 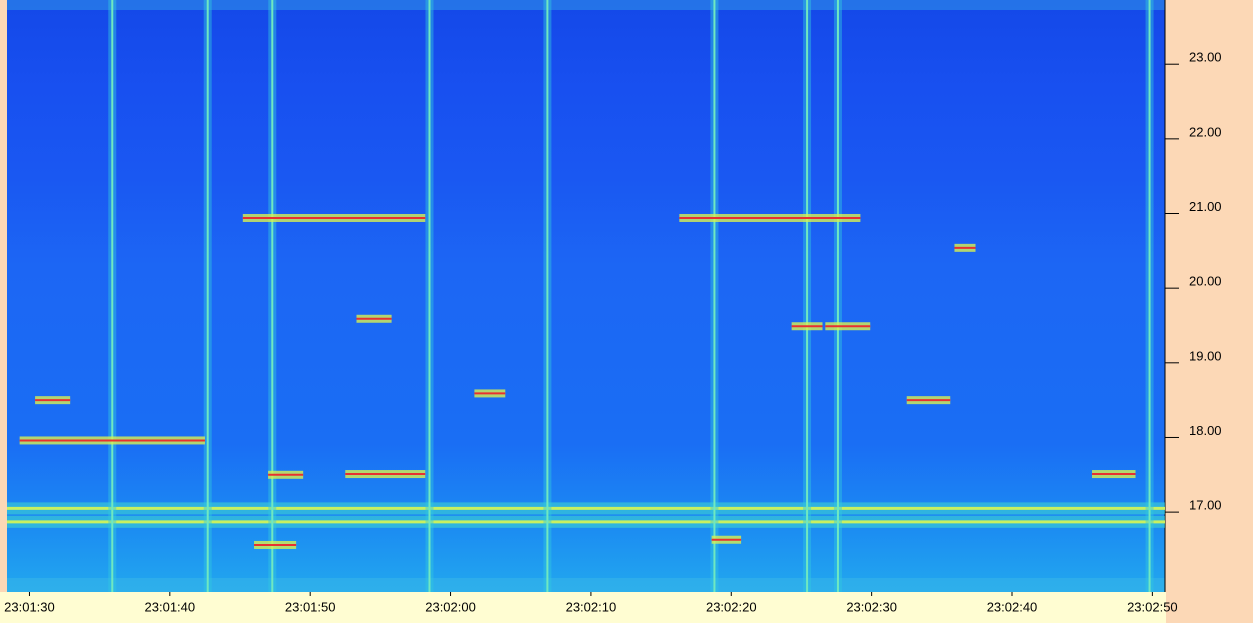 What do you see at coordinates (1152, 606) in the screenshot?
I see `x-tick-label: 23:02:50` at bounding box center [1152, 606].